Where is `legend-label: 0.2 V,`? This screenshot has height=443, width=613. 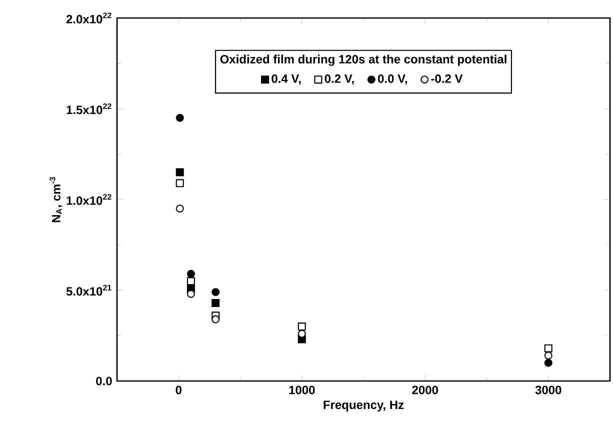 legend-label: 0.2 V, is located at coordinates (339, 79).